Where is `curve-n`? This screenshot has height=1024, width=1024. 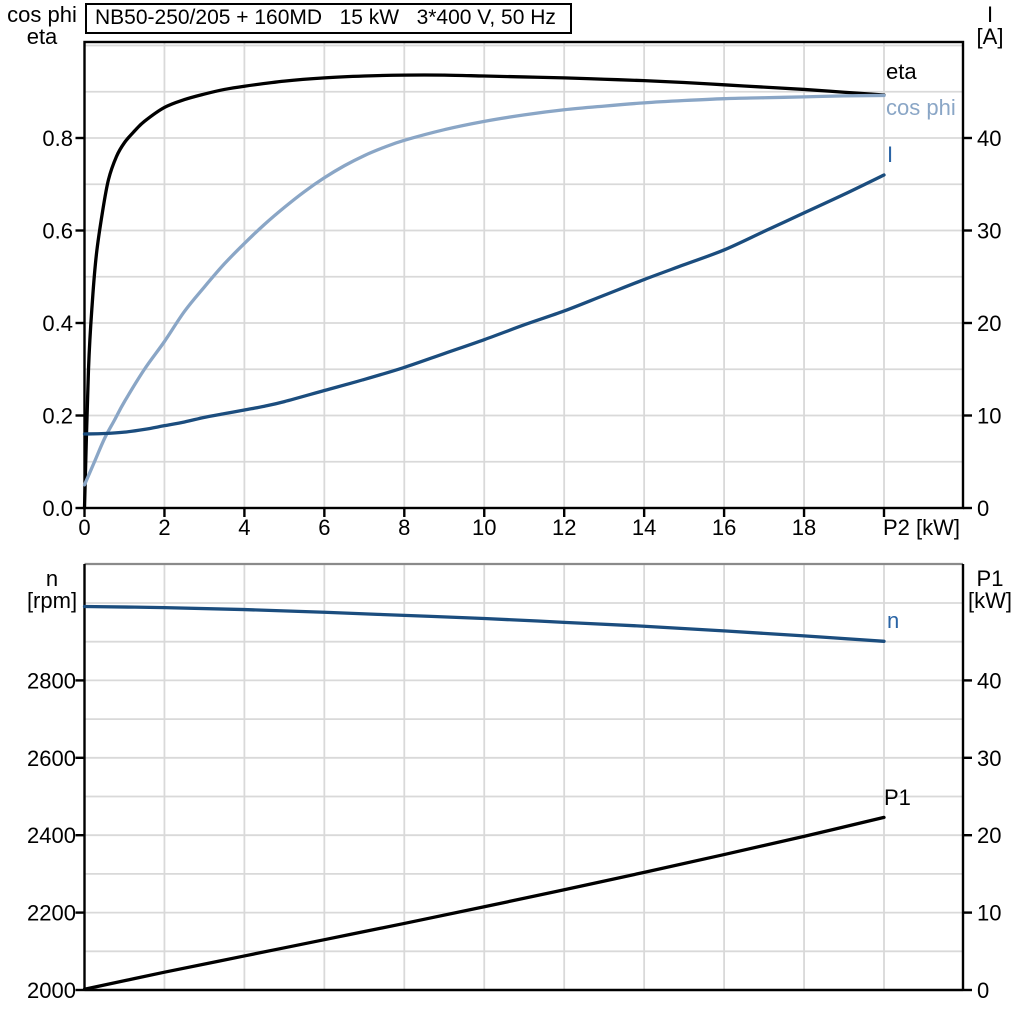
curve-n is located at coordinates (484, 623).